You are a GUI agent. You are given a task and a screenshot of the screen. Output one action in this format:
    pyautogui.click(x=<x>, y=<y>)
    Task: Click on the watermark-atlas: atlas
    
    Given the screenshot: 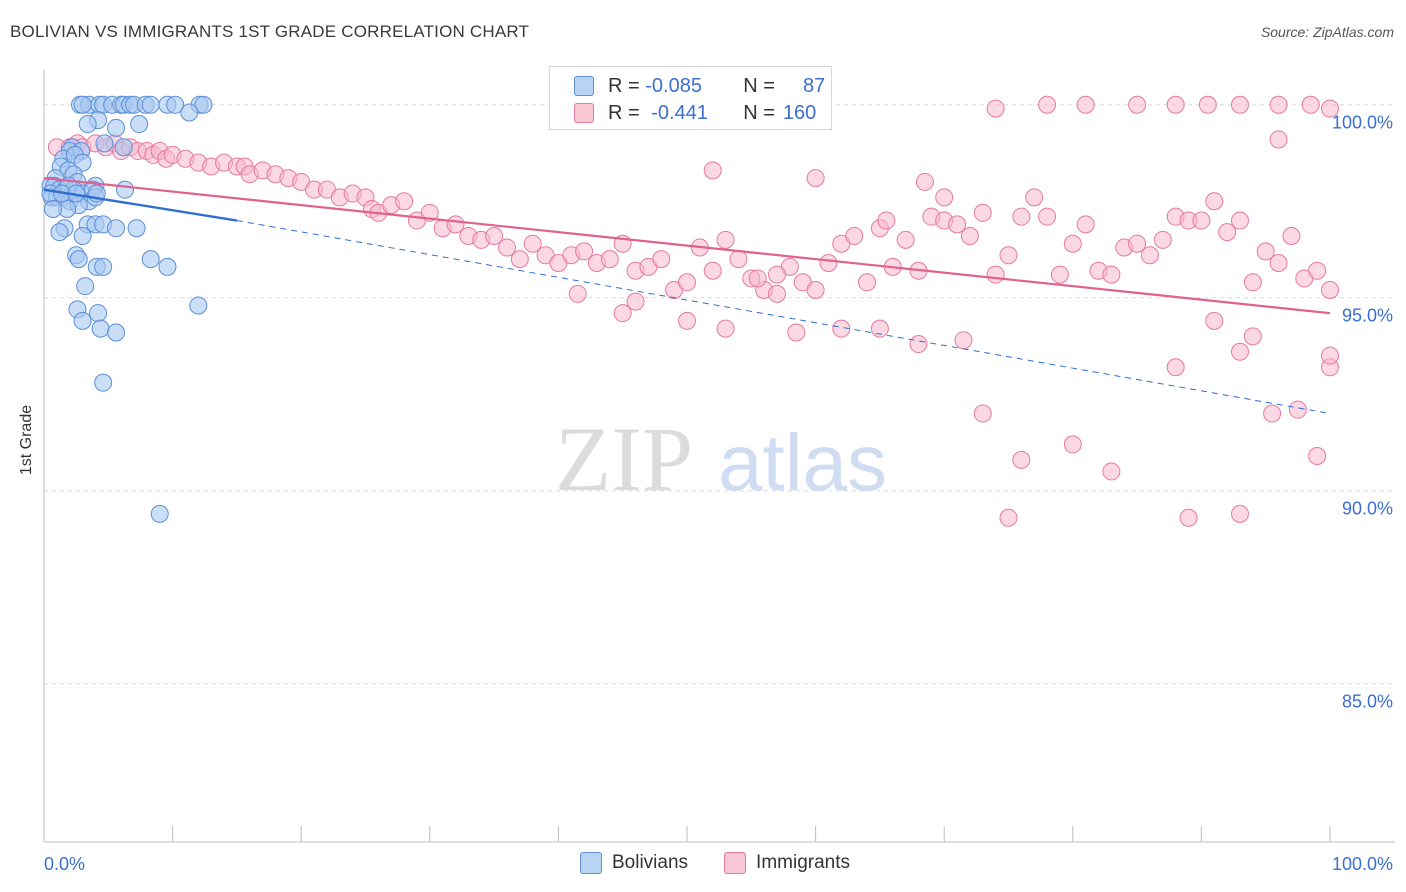 What is the action you would take?
    pyautogui.click(x=802, y=462)
    